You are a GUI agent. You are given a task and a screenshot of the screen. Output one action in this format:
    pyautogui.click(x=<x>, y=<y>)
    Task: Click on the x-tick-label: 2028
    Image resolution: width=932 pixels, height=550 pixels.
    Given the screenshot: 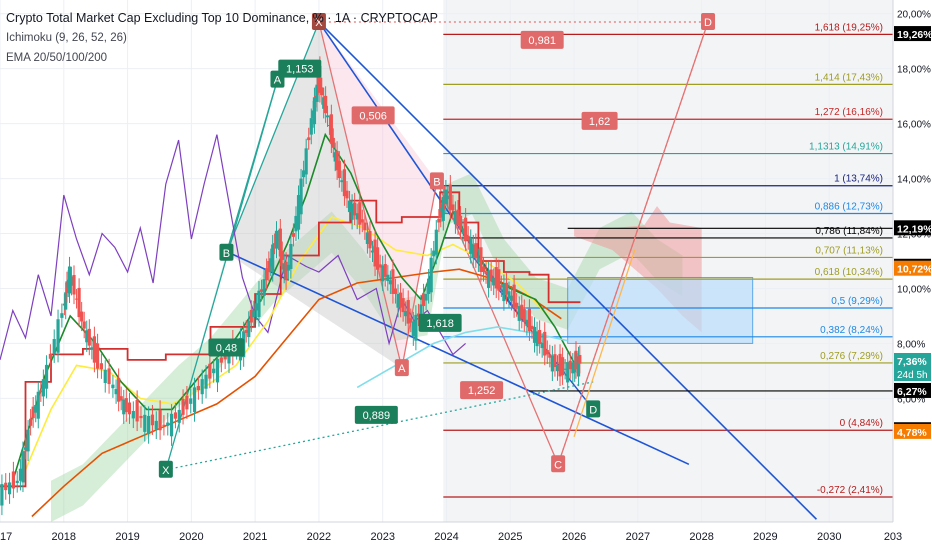 What is the action you would take?
    pyautogui.click(x=701, y=537)
    